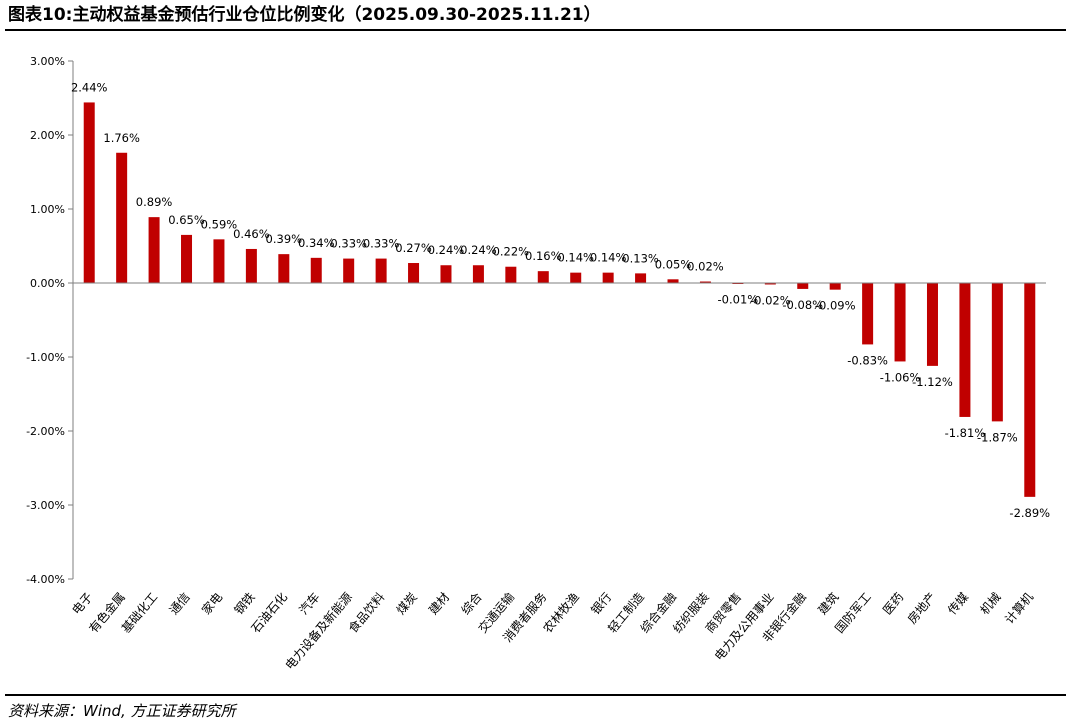 Image resolution: width=1080 pixels, height=728 pixels. I want to click on category-label: 医药, so click(893, 603).